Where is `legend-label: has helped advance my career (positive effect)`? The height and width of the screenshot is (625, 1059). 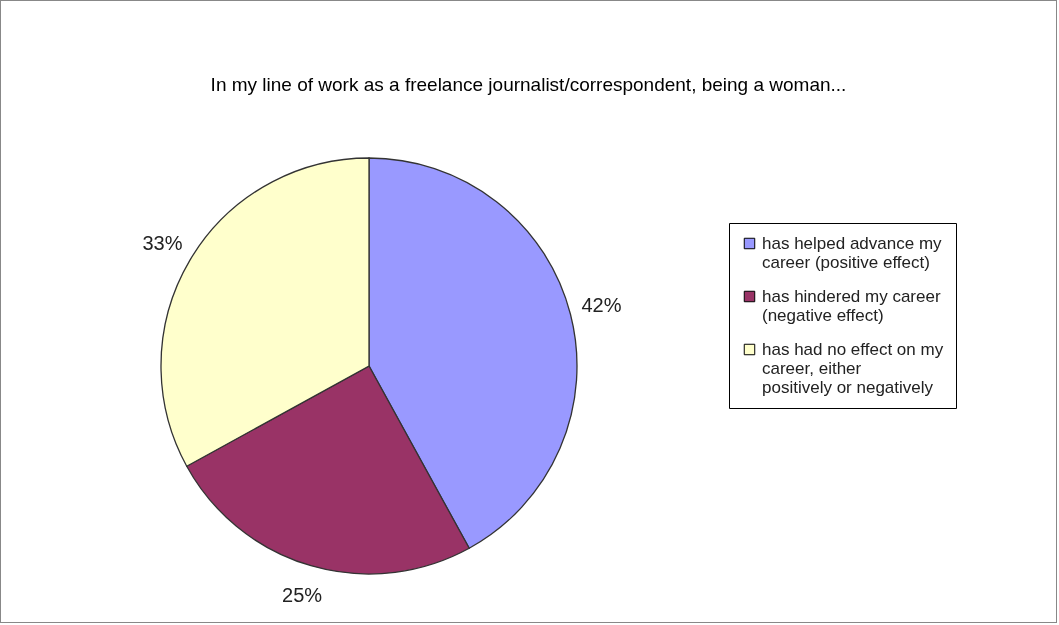
legend-label: has helped advance my career (positive effect) is located at coordinates (852, 252).